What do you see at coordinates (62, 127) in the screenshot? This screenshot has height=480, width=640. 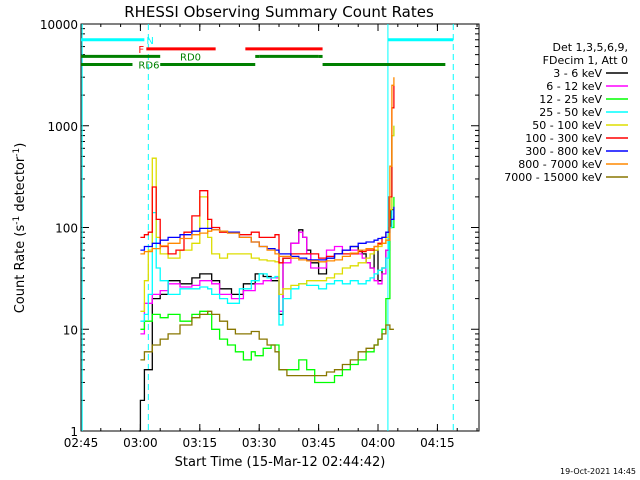 I see `y-tick-label: 1000` at bounding box center [62, 127].